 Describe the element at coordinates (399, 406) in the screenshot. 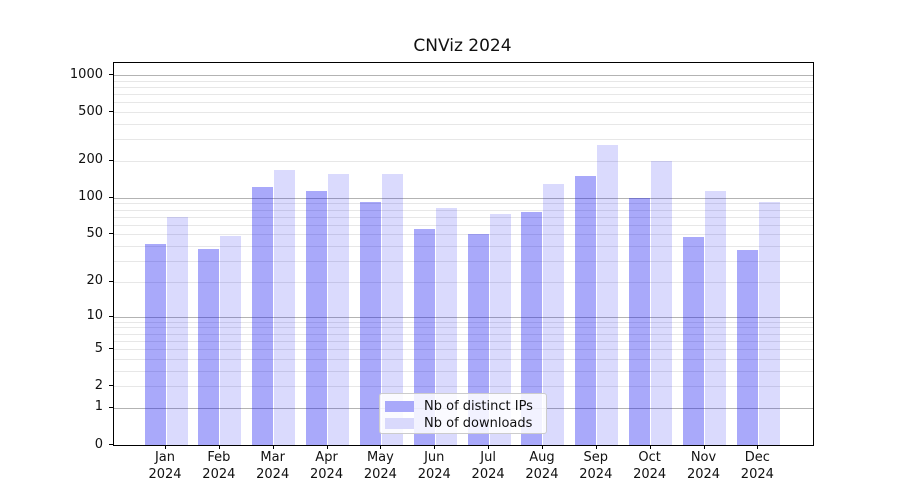

I see `legend-swatch-ips` at that location.